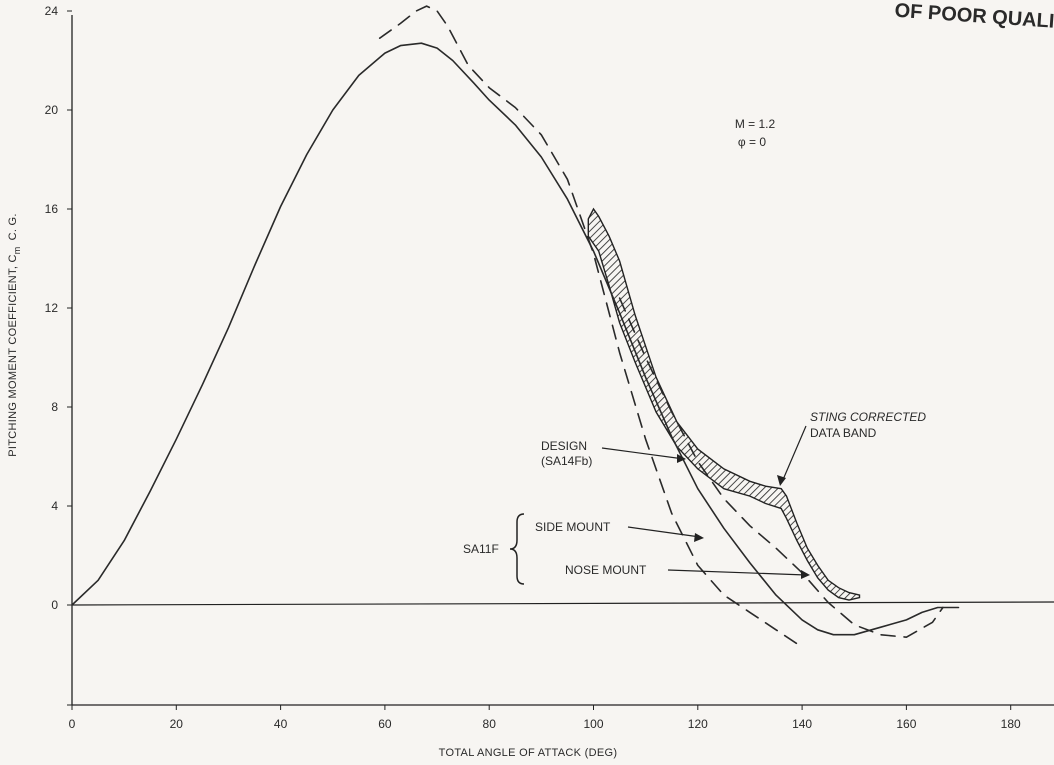  I want to click on side-mount-arrowhead, so click(699, 537).